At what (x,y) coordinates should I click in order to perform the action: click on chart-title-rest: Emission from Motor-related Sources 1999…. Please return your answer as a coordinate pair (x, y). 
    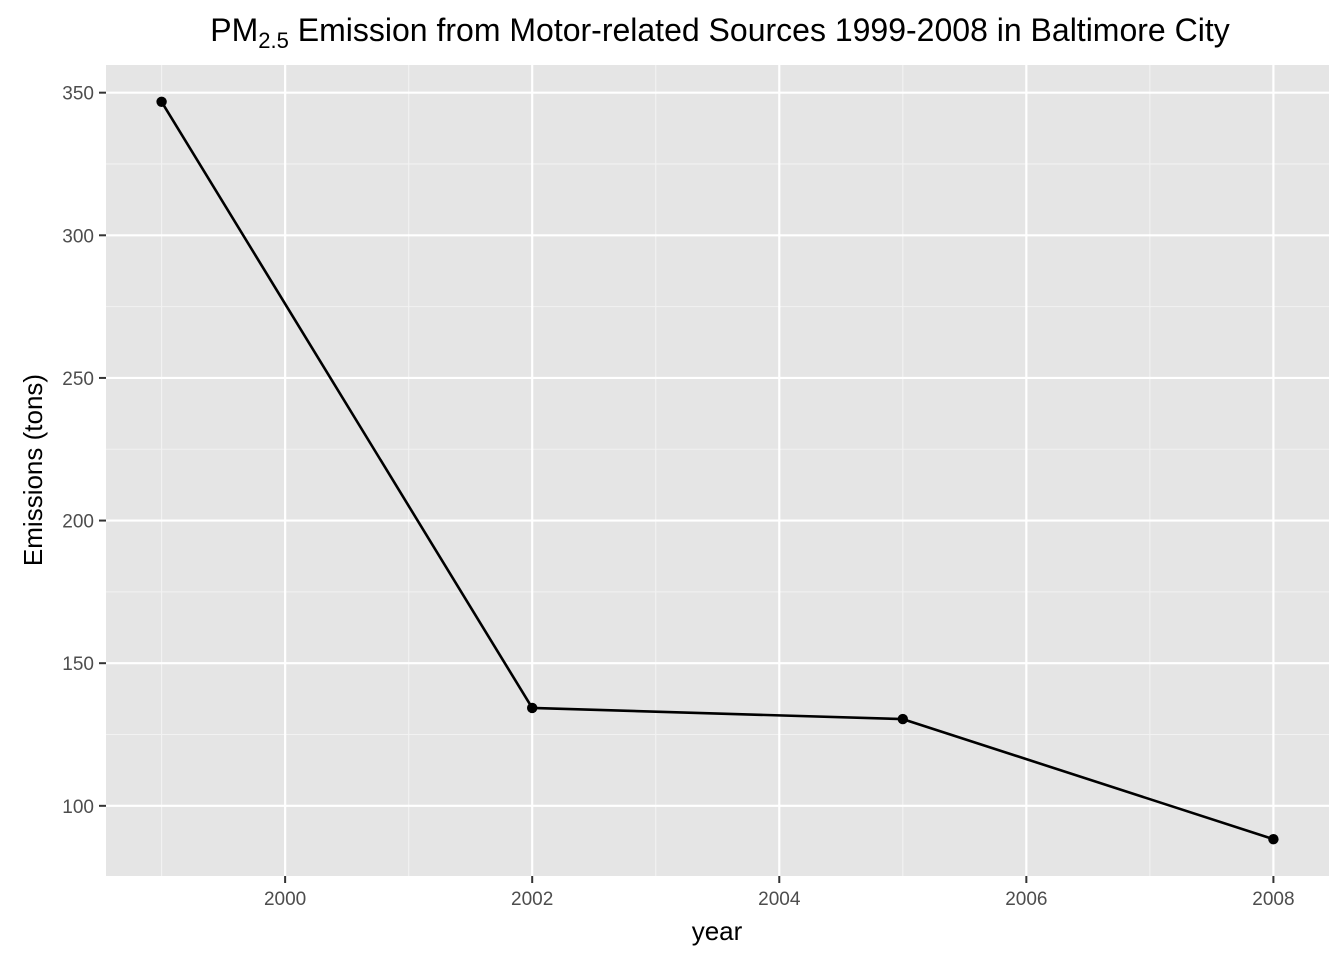
    Looking at the image, I should click on (759, 30).